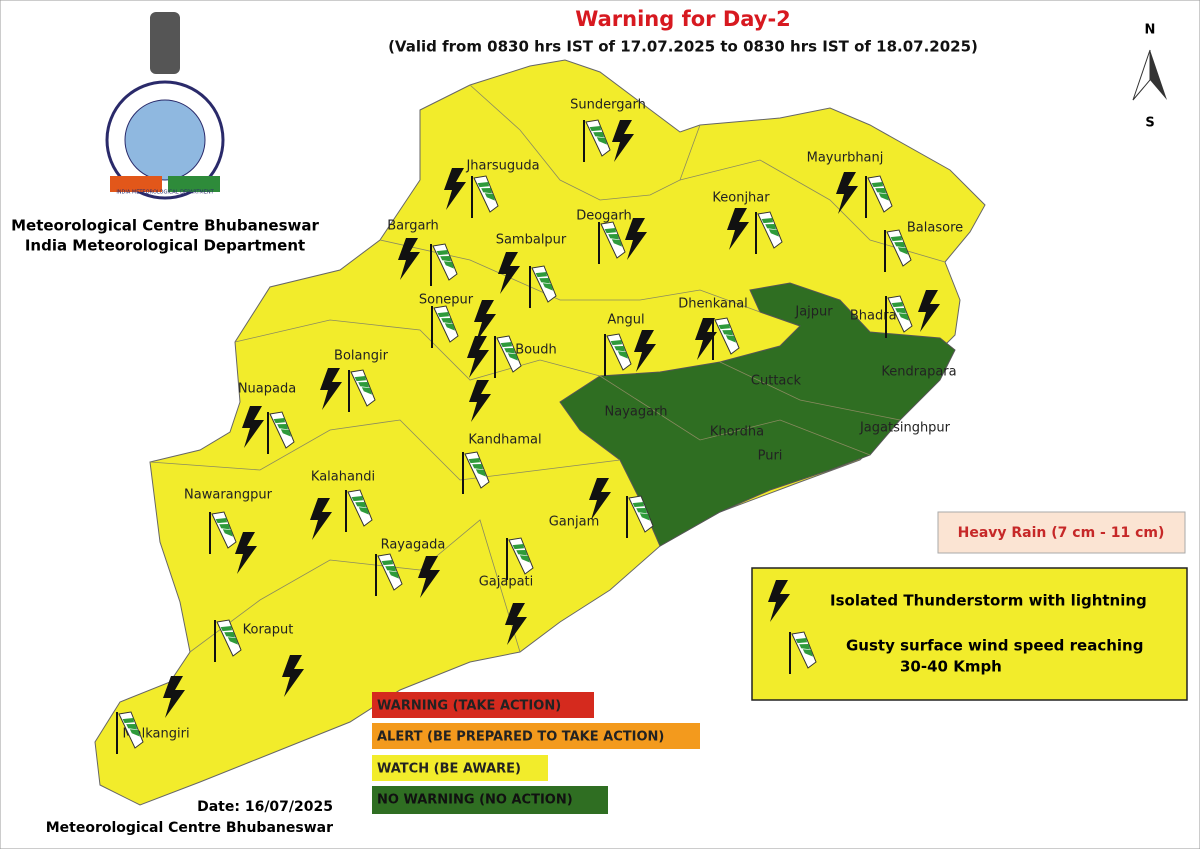 The width and height of the screenshot is (1200, 849). Describe the element at coordinates (813, 312) in the screenshot. I see `district-label: Jajpur` at that location.